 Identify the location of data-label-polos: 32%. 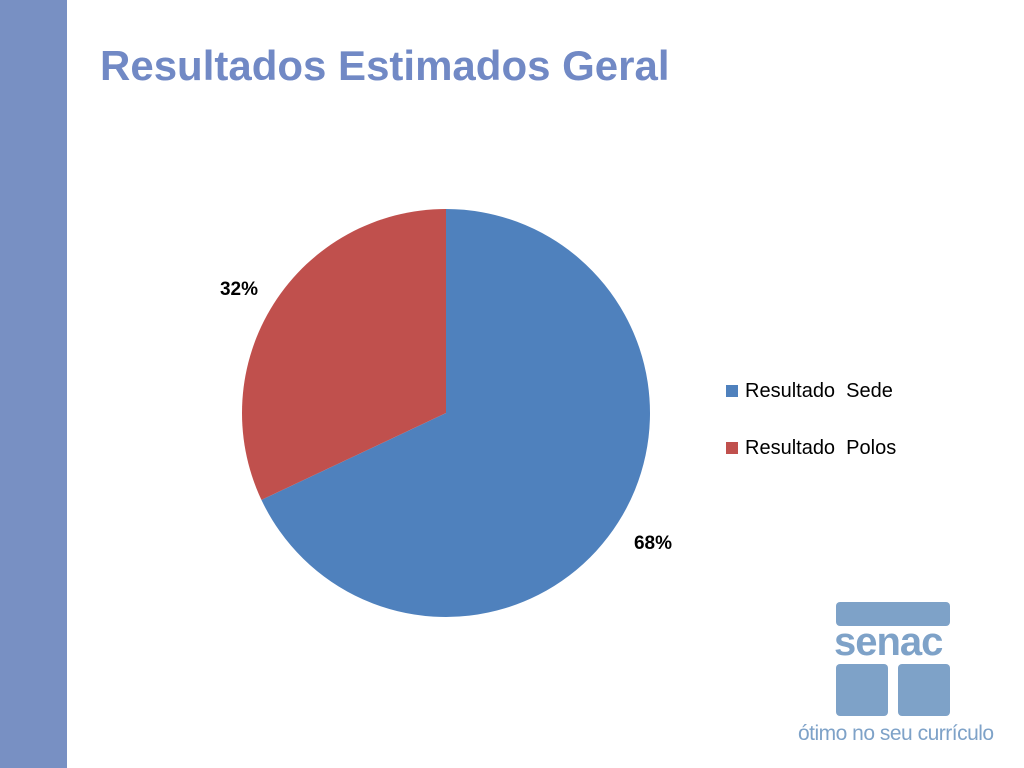
(239, 289).